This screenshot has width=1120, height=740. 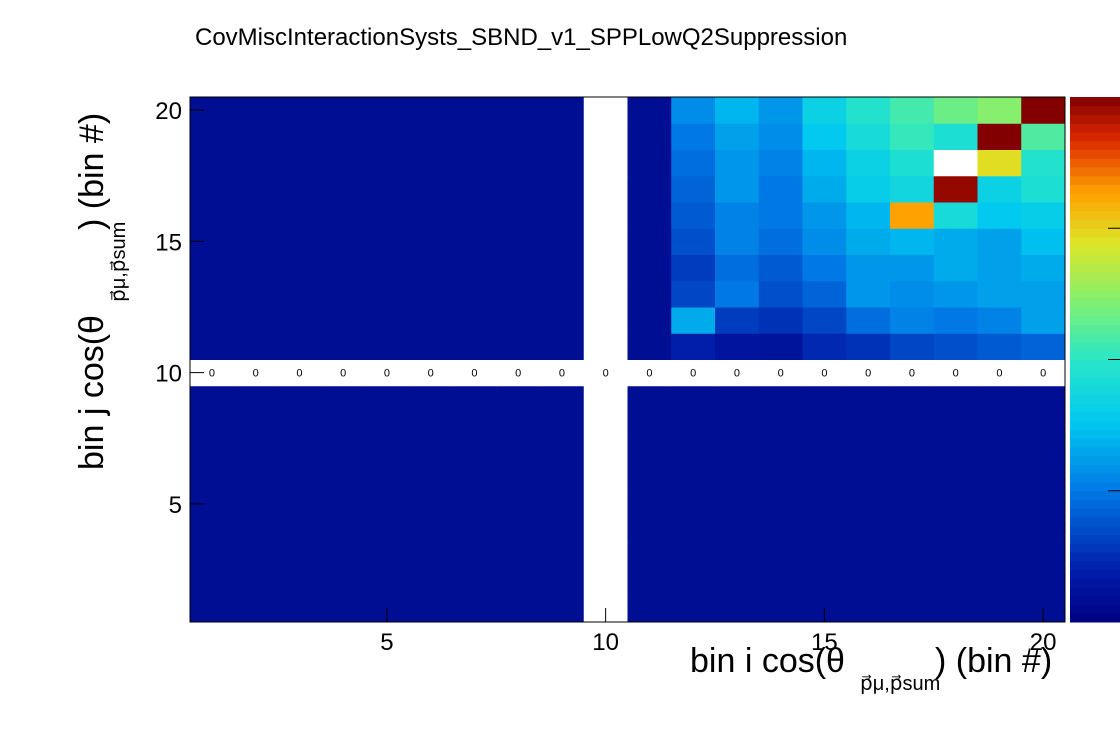 What do you see at coordinates (179, 308) in the screenshot?
I see `y-axis-ticks: 5 10 15 20` at bounding box center [179, 308].